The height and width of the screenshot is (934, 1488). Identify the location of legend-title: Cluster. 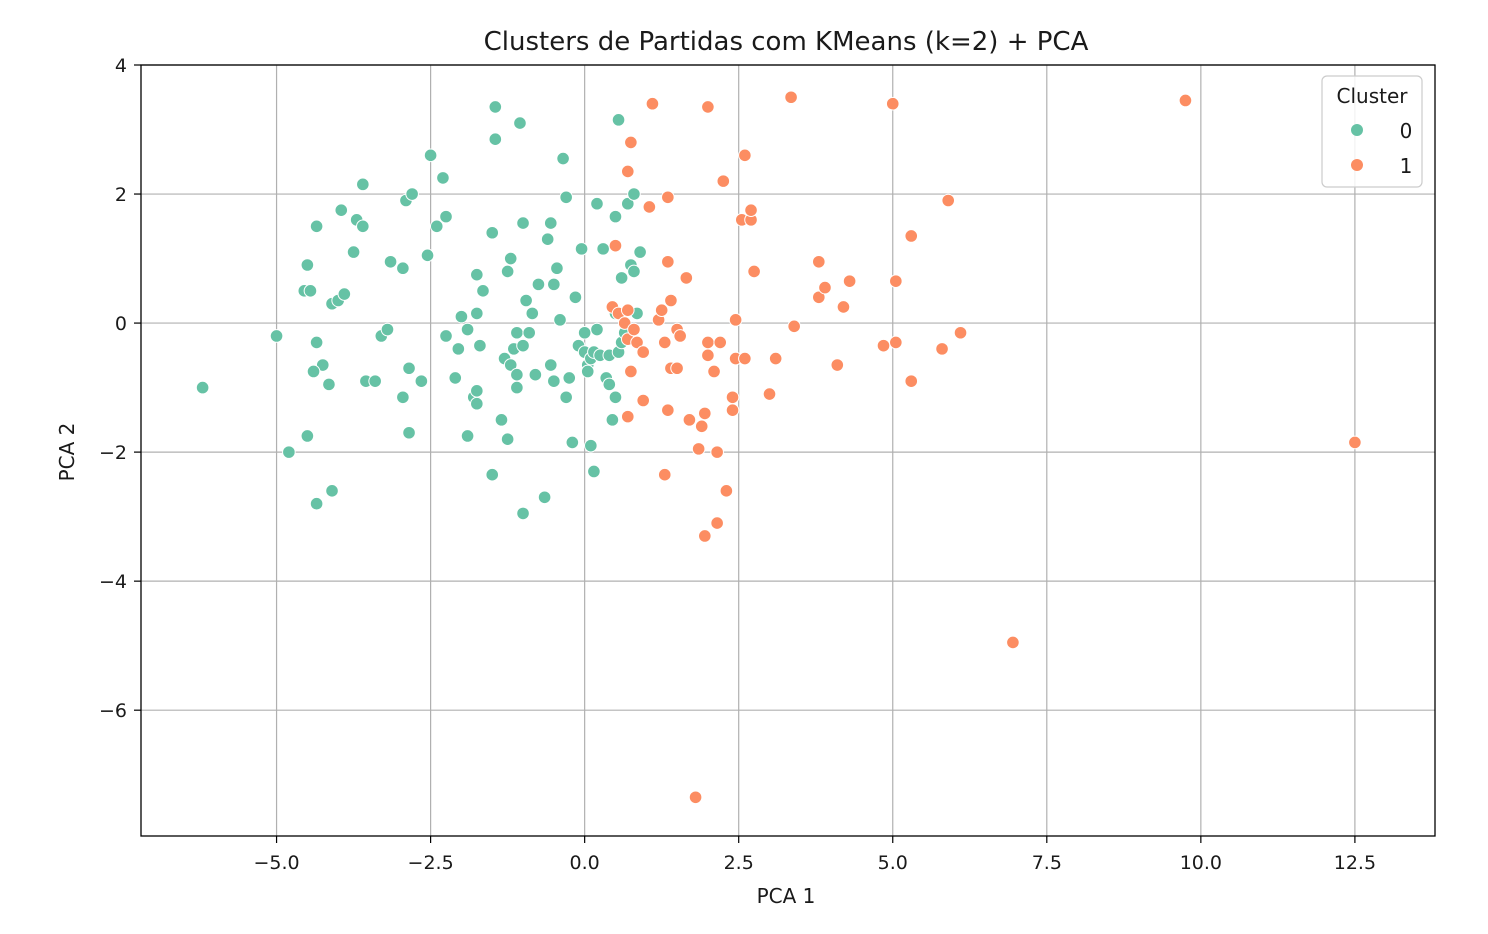
(1373, 96).